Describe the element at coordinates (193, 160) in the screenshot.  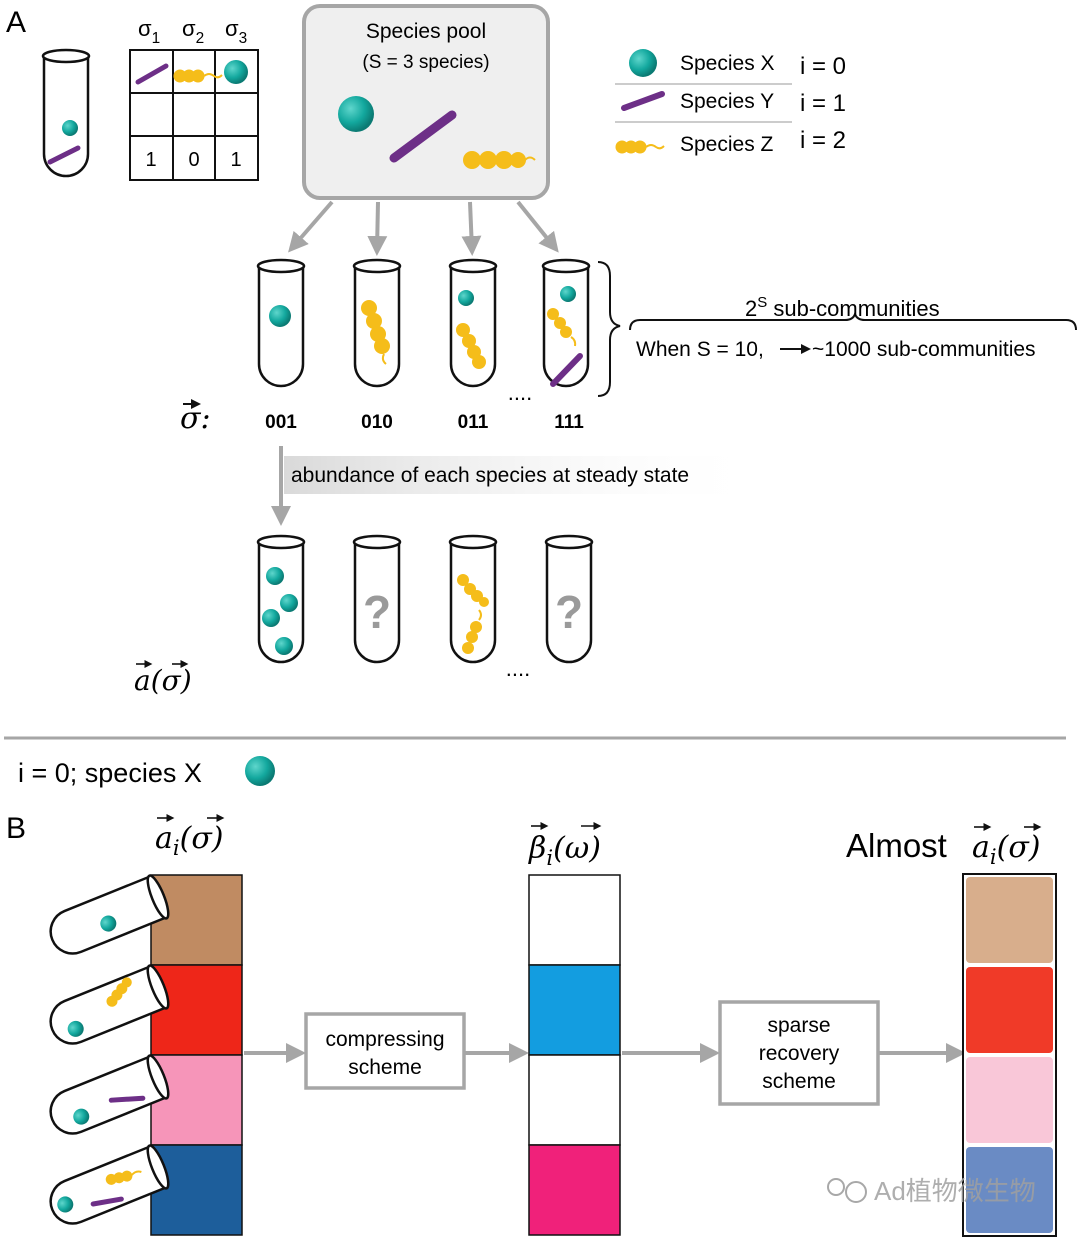
I see `sigma-cell-2: 0` at that location.